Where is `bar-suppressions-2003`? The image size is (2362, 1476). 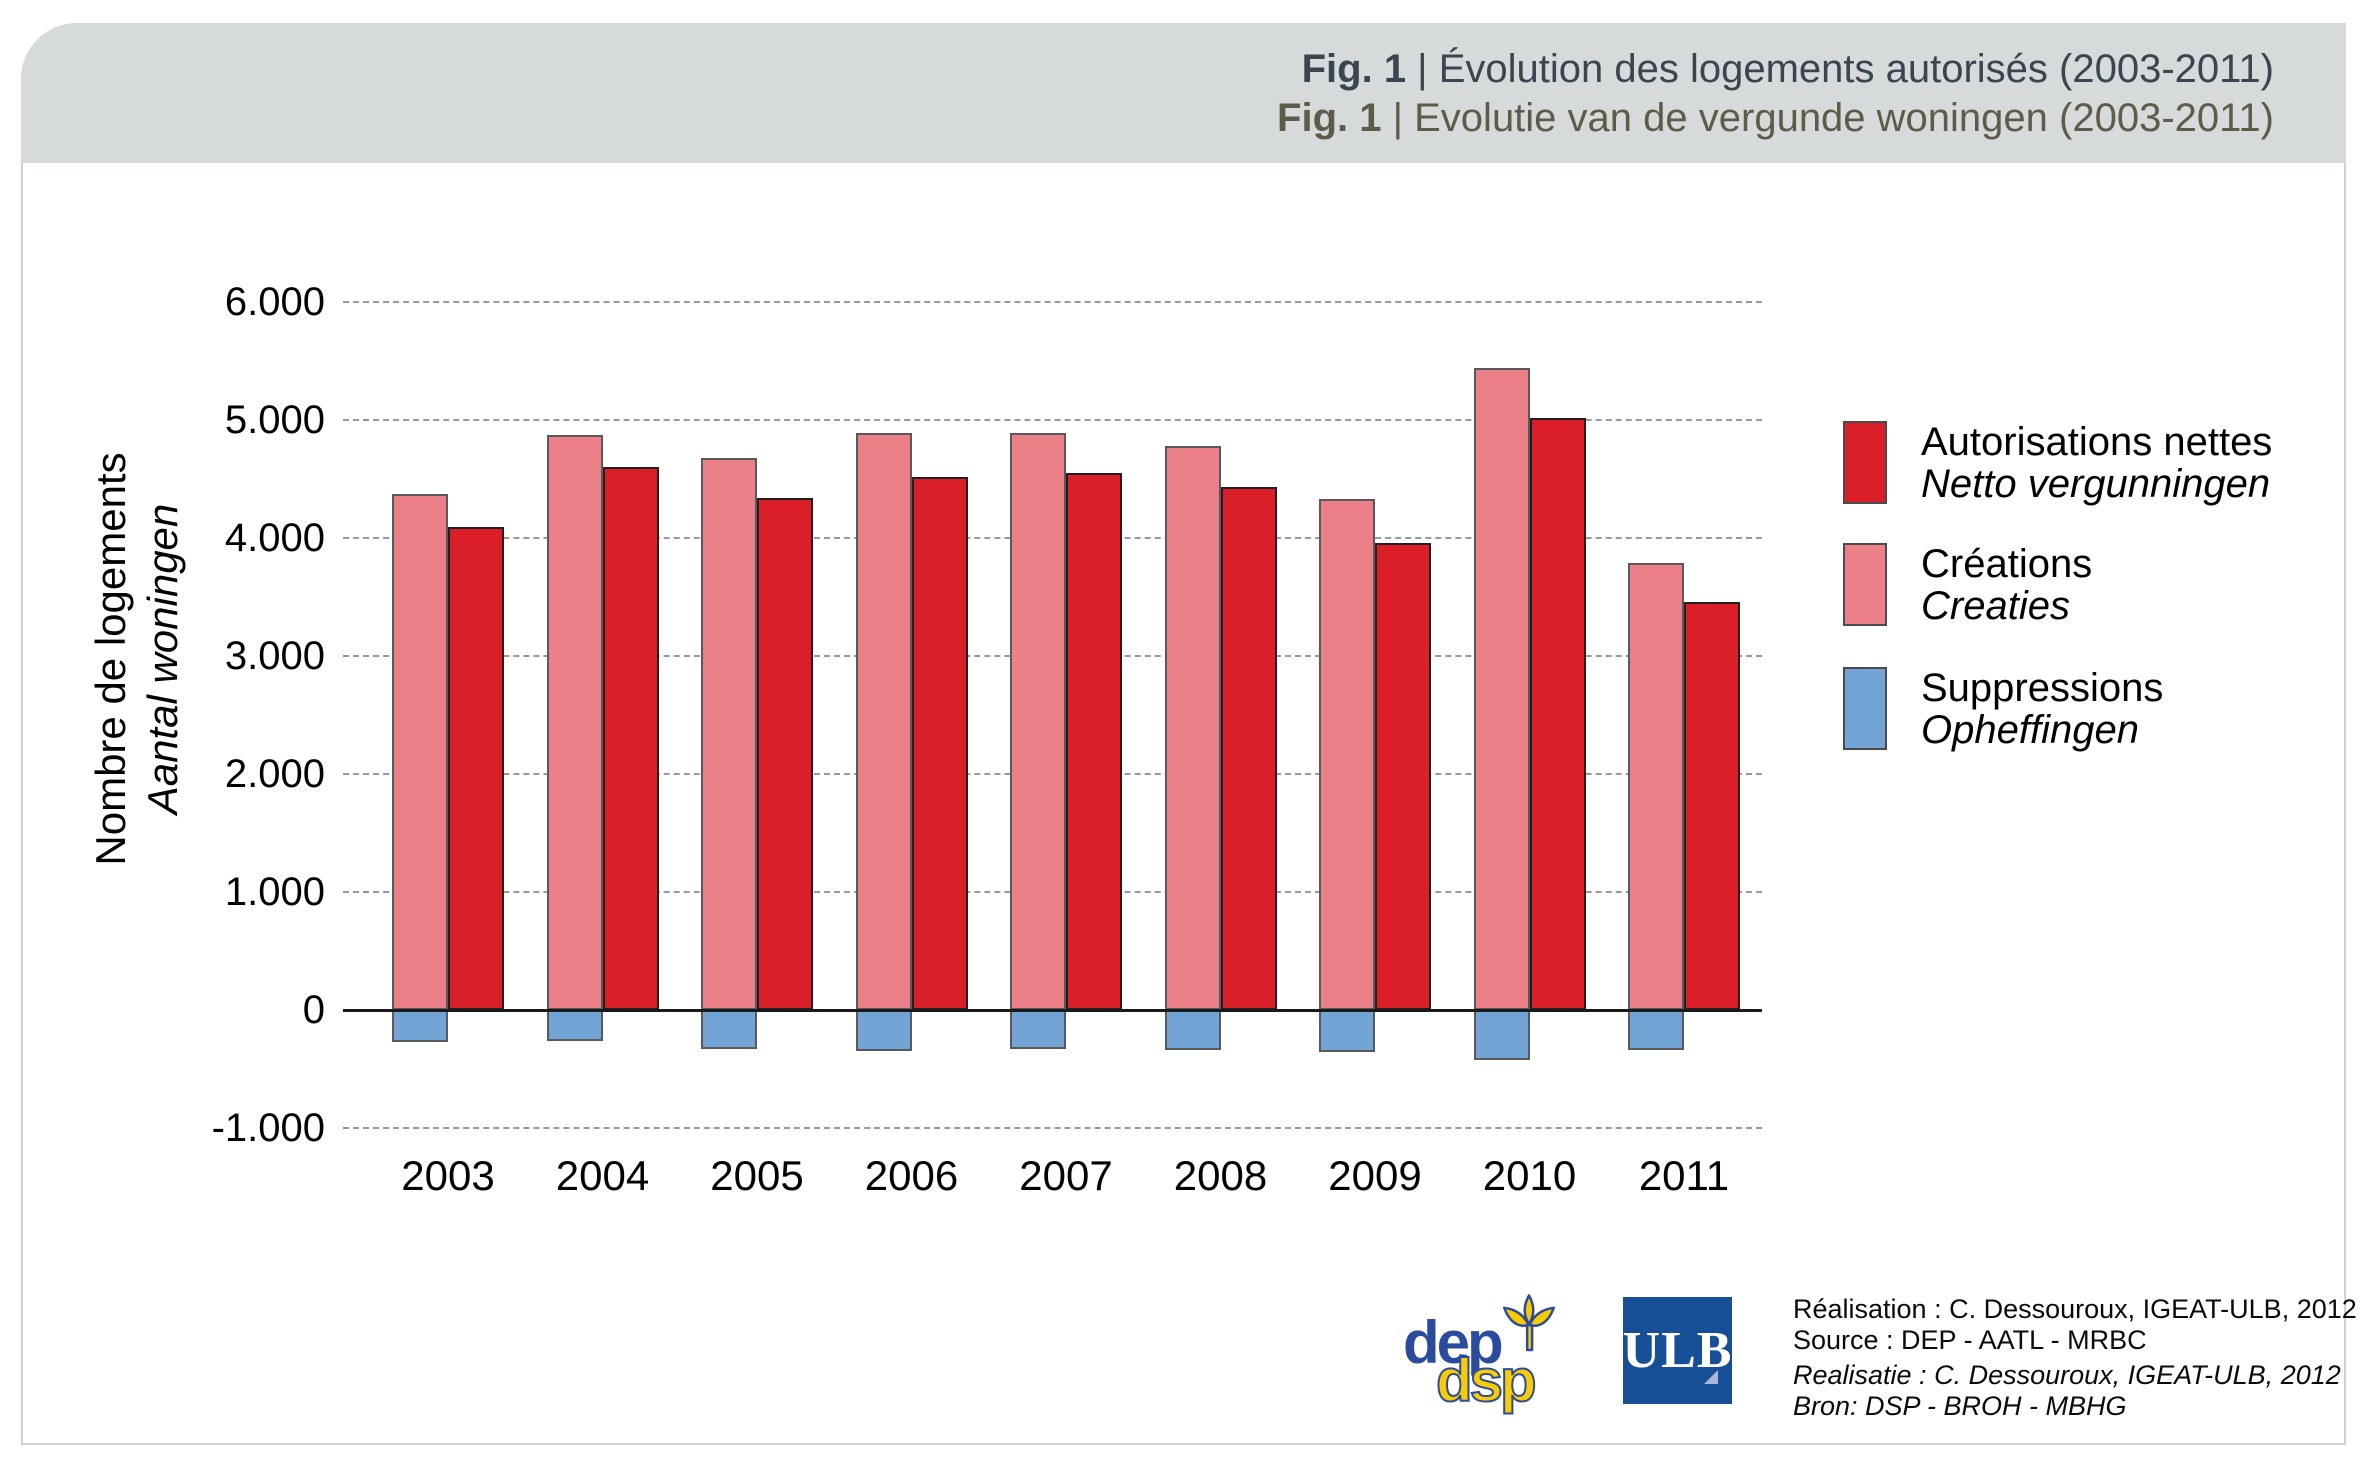 bar-suppressions-2003 is located at coordinates (420, 1026).